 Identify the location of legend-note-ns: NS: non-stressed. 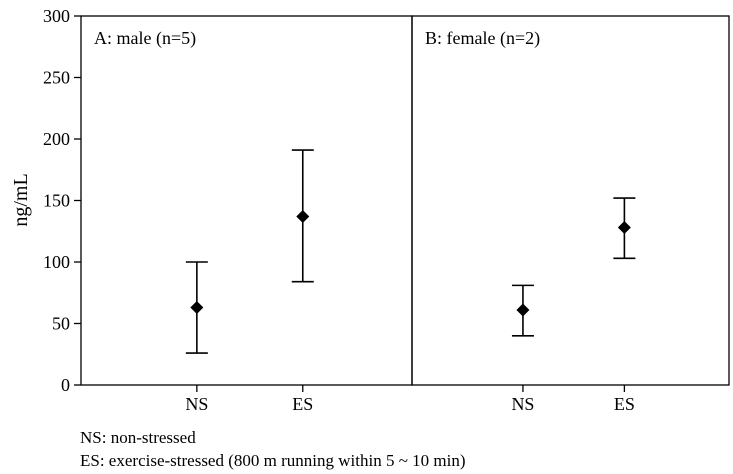
(138, 437).